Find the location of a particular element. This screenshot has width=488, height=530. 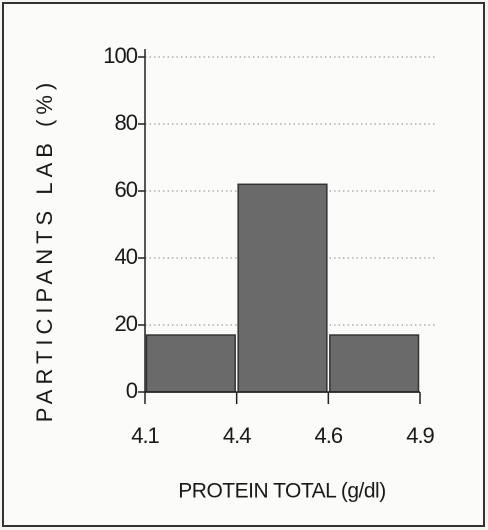

x-axis-title: PROTEIN TOTAL (g/dl) is located at coordinates (281, 491).